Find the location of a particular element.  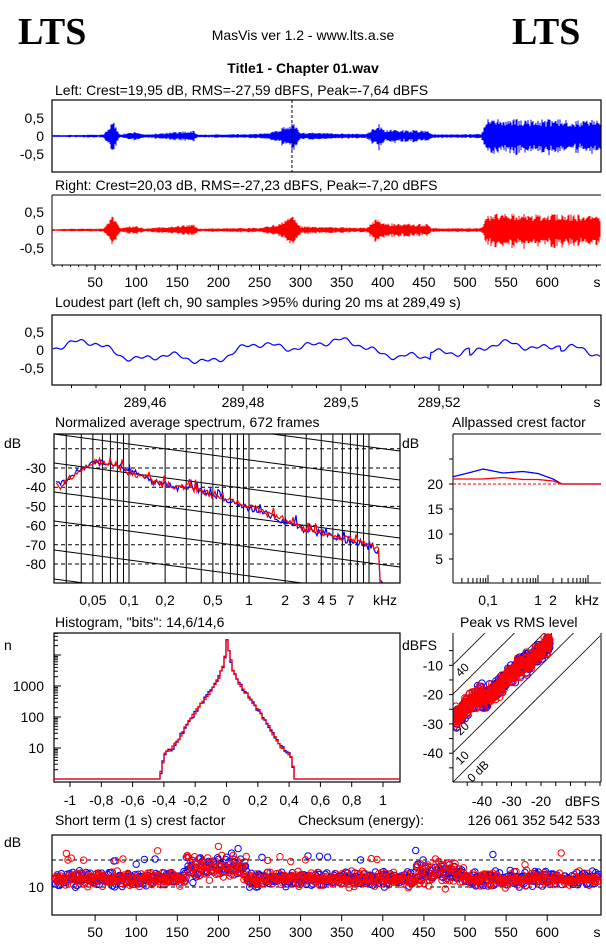

x-tick-label: 50 is located at coordinates (95, 282).